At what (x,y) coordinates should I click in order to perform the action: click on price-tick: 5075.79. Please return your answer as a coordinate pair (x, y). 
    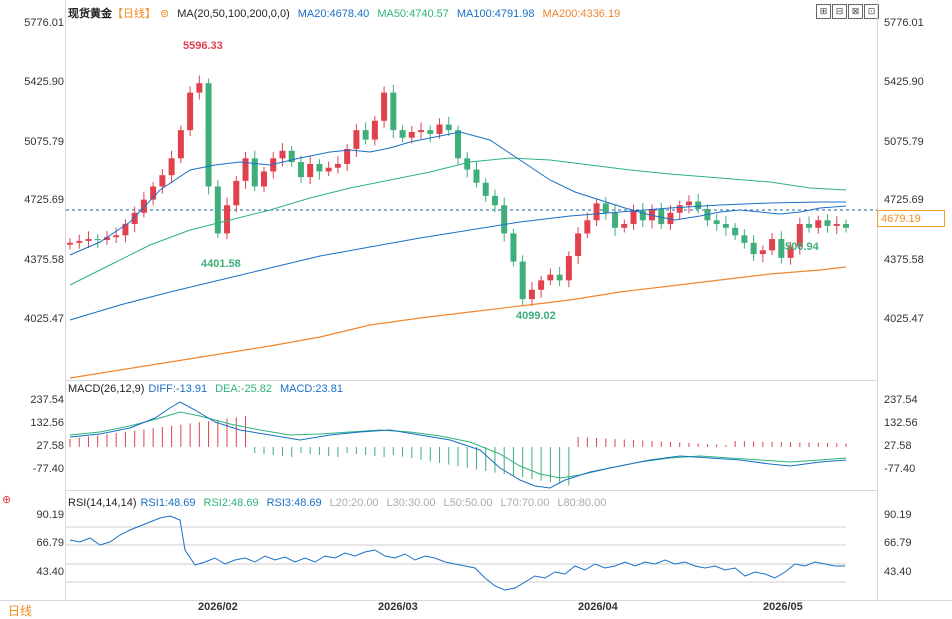
    Looking at the image, I should click on (904, 142).